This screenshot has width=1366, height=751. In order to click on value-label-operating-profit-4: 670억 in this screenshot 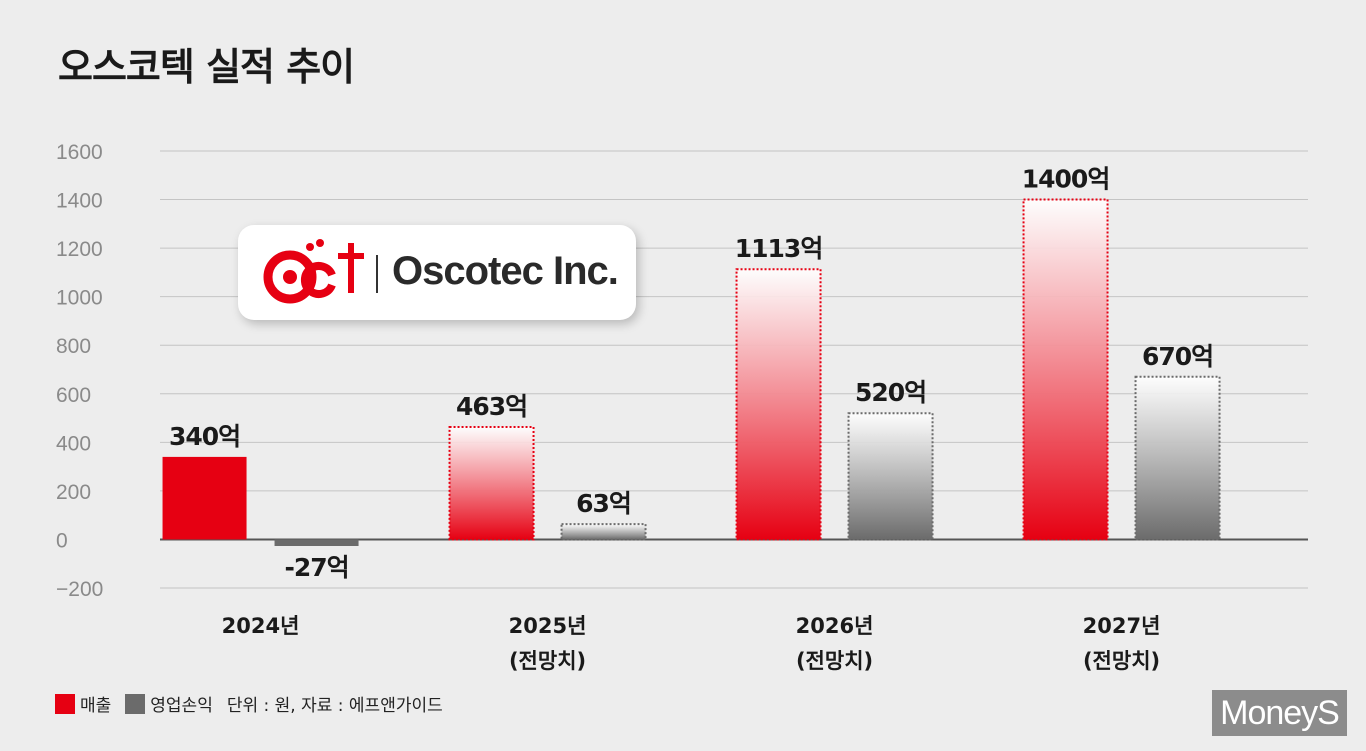, I will do `click(1177, 356)`.